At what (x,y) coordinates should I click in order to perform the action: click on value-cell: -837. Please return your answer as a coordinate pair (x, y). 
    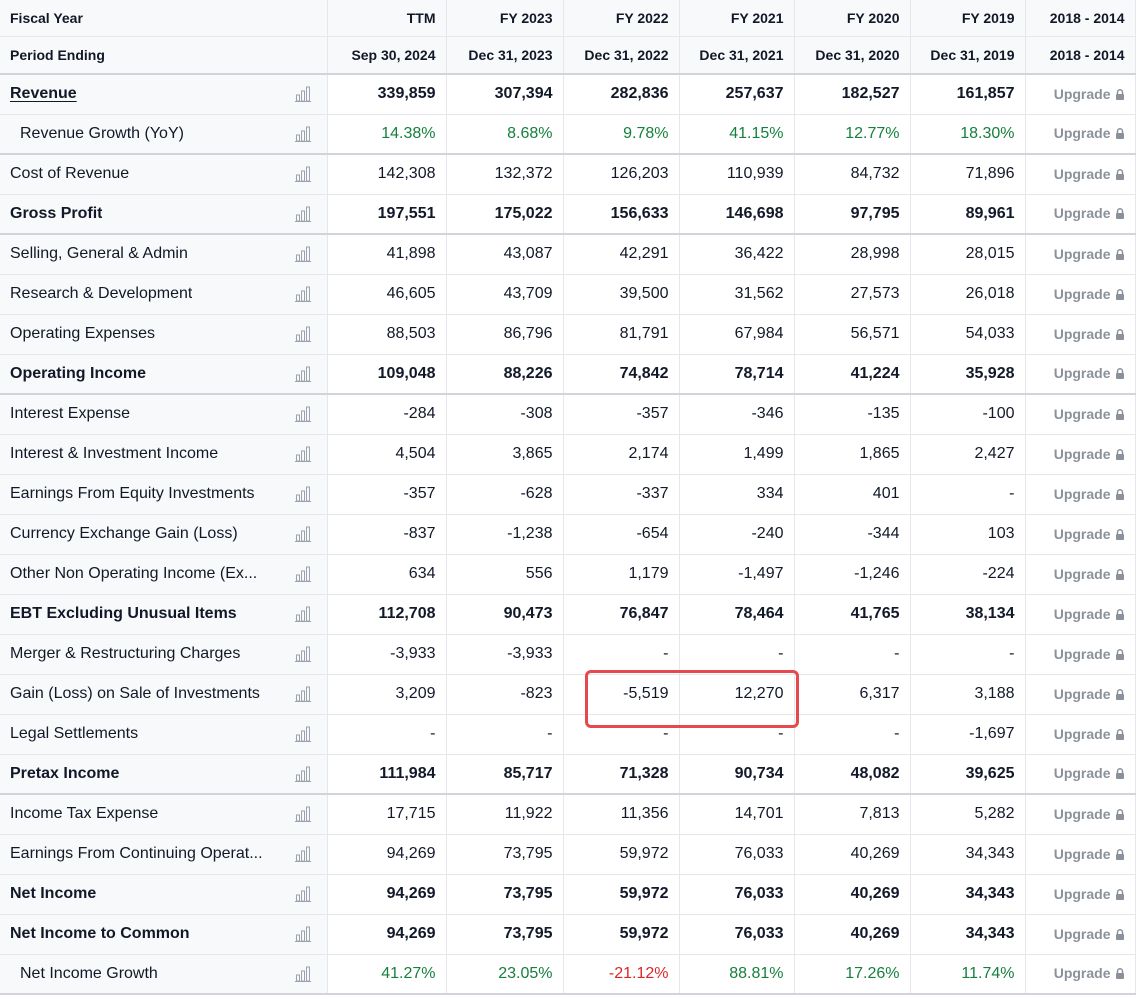
    Looking at the image, I should click on (387, 534).